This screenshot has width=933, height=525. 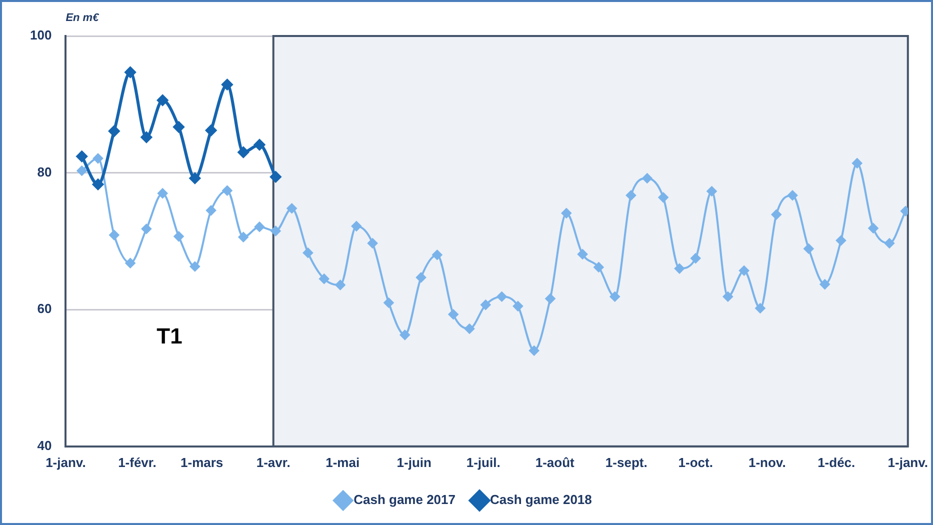 I want to click on x-tick-label: 1-févr., so click(x=137, y=462).